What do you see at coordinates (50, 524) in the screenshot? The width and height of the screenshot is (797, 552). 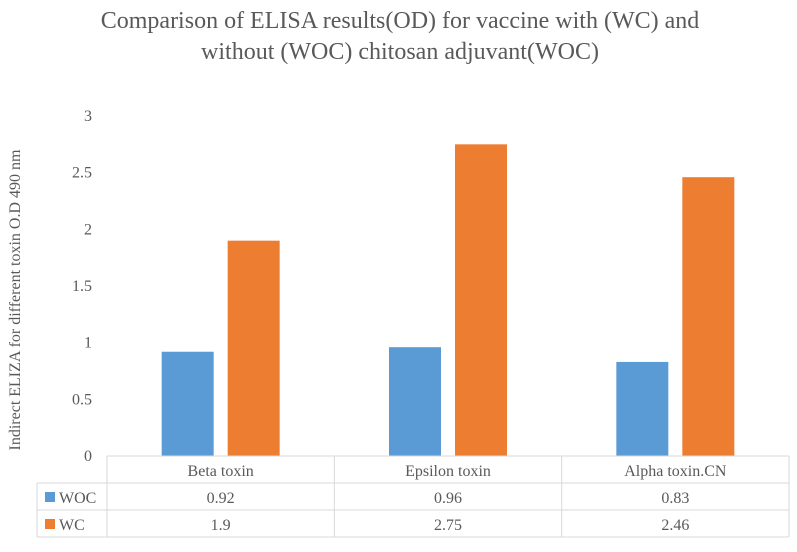 I see `legend-key-wc` at bounding box center [50, 524].